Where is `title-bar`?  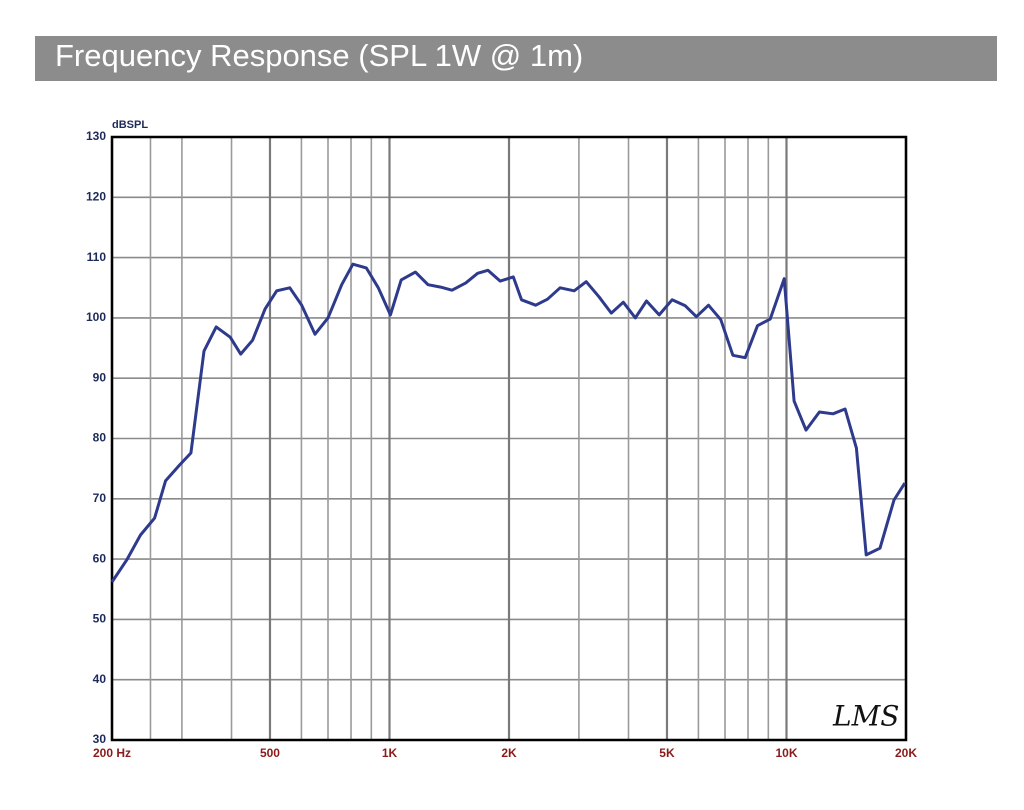
title-bar is located at coordinates (516, 58).